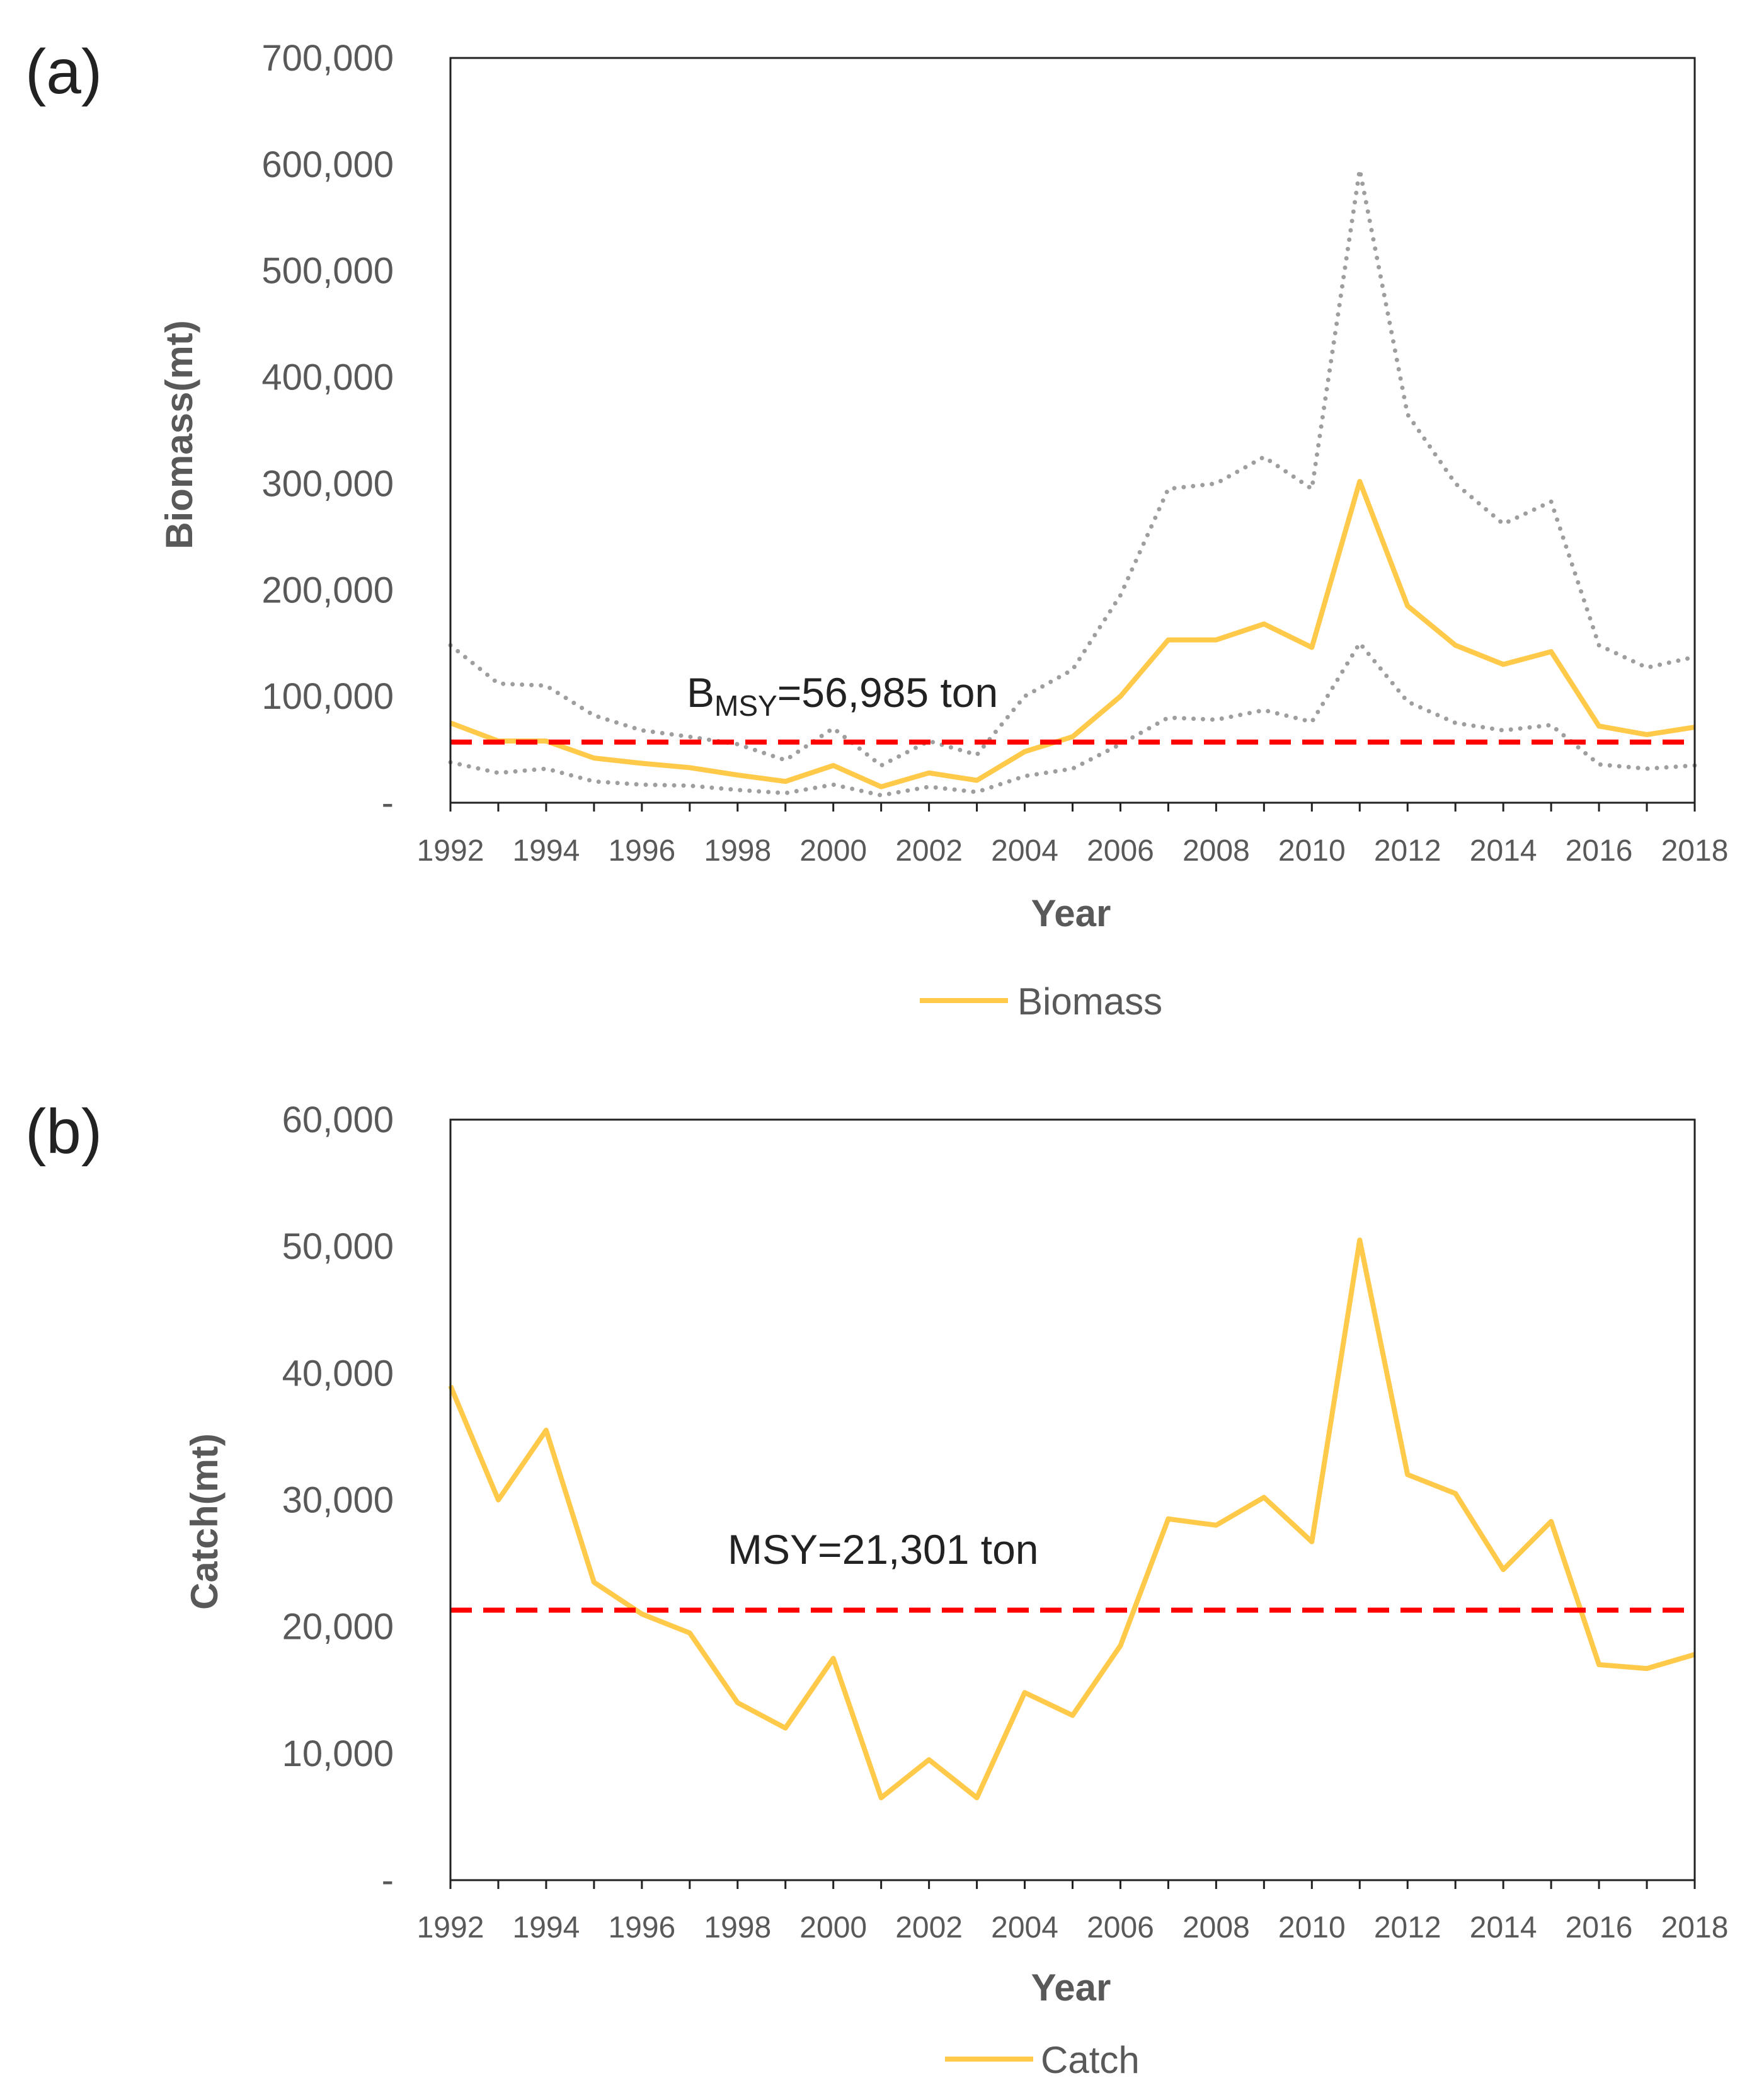 The image size is (1764, 2095). Describe the element at coordinates (1024, 1927) in the screenshot. I see `panel-b-x-tick-label: 2004` at that location.